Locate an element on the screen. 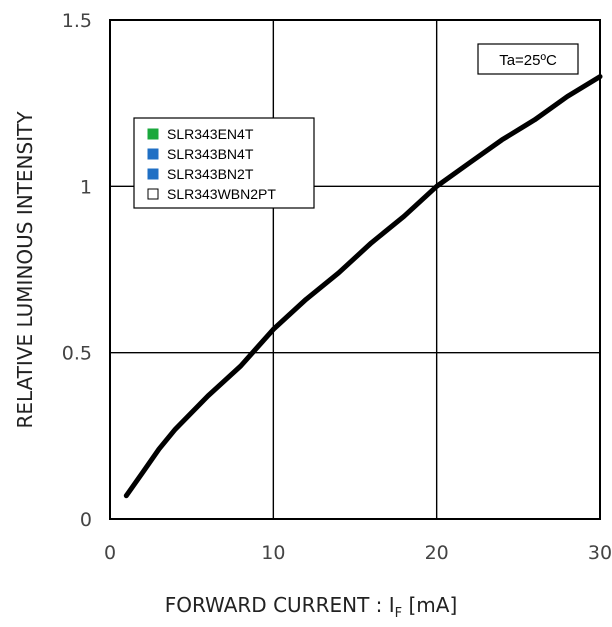 This screenshot has width=612, height=627. condition-box: Ta=25ºC is located at coordinates (528, 59).